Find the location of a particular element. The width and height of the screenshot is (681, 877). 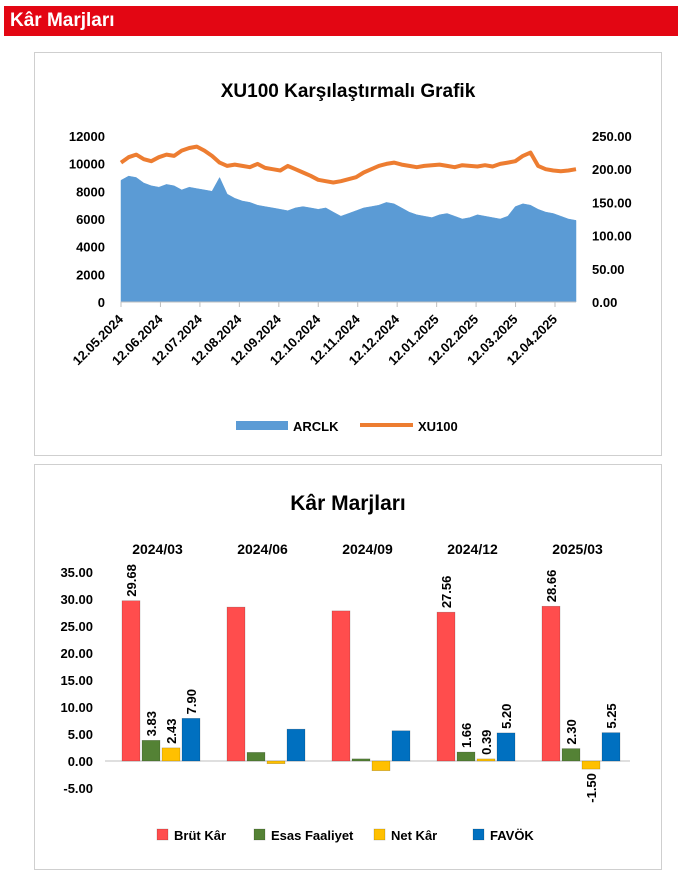

y-tick-label: 30.00 is located at coordinates (76, 599).